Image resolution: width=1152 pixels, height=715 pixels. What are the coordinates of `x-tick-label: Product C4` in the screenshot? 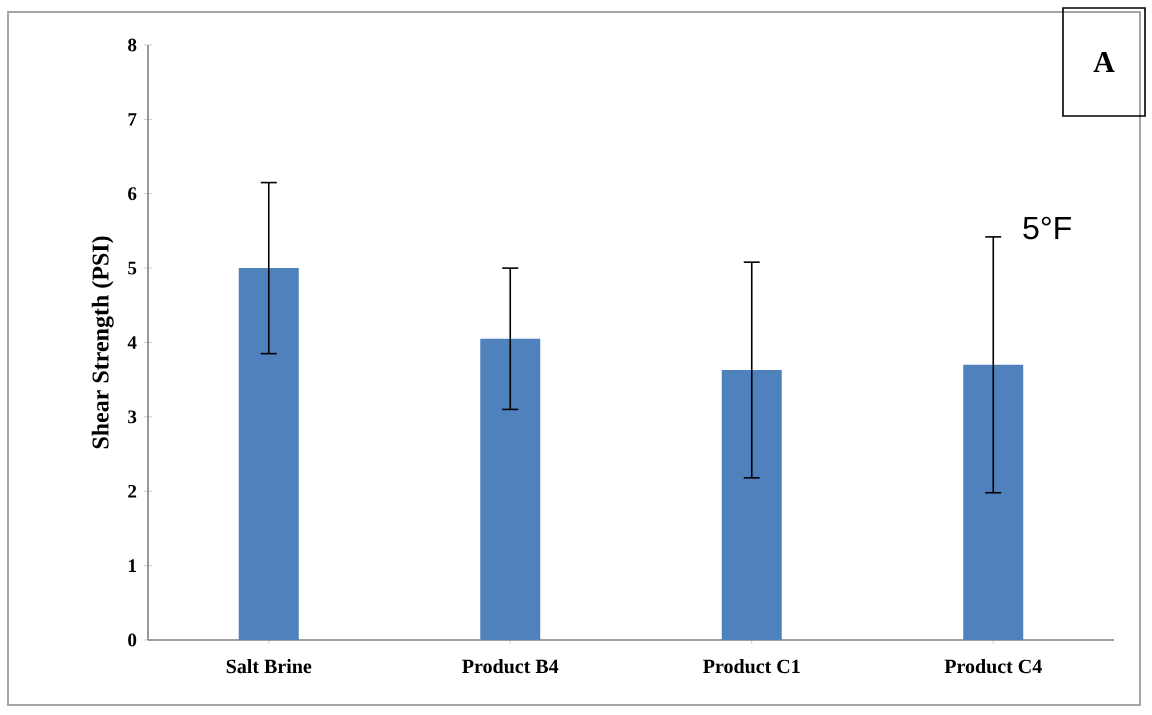 It's located at (993, 666).